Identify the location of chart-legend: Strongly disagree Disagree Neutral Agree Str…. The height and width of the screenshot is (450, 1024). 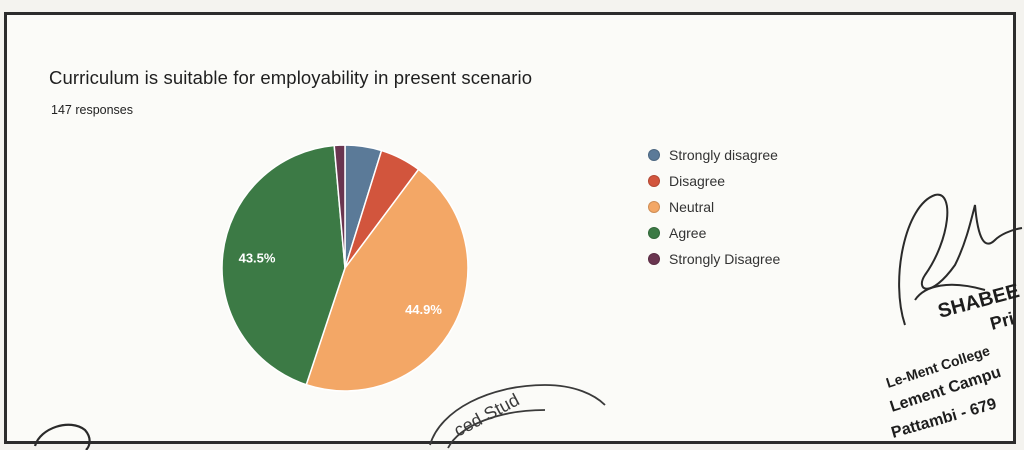
(714, 207).